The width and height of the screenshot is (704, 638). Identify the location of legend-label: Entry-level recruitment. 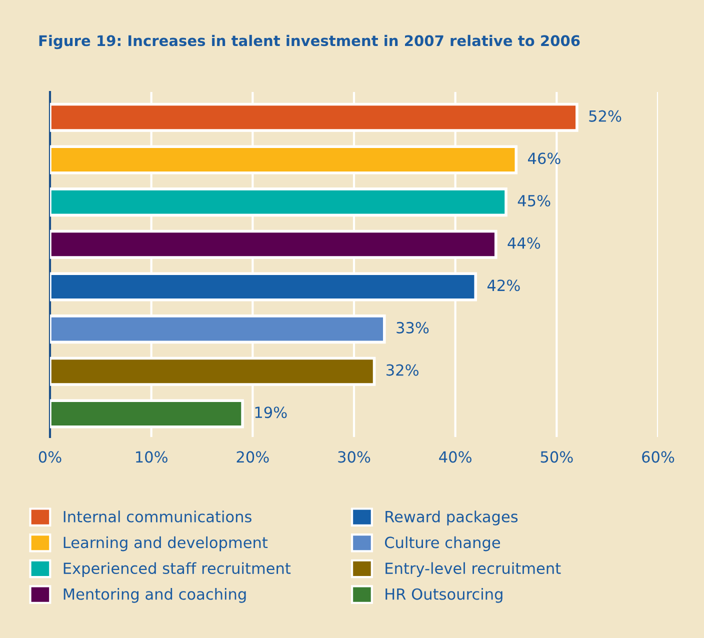
(473, 570).